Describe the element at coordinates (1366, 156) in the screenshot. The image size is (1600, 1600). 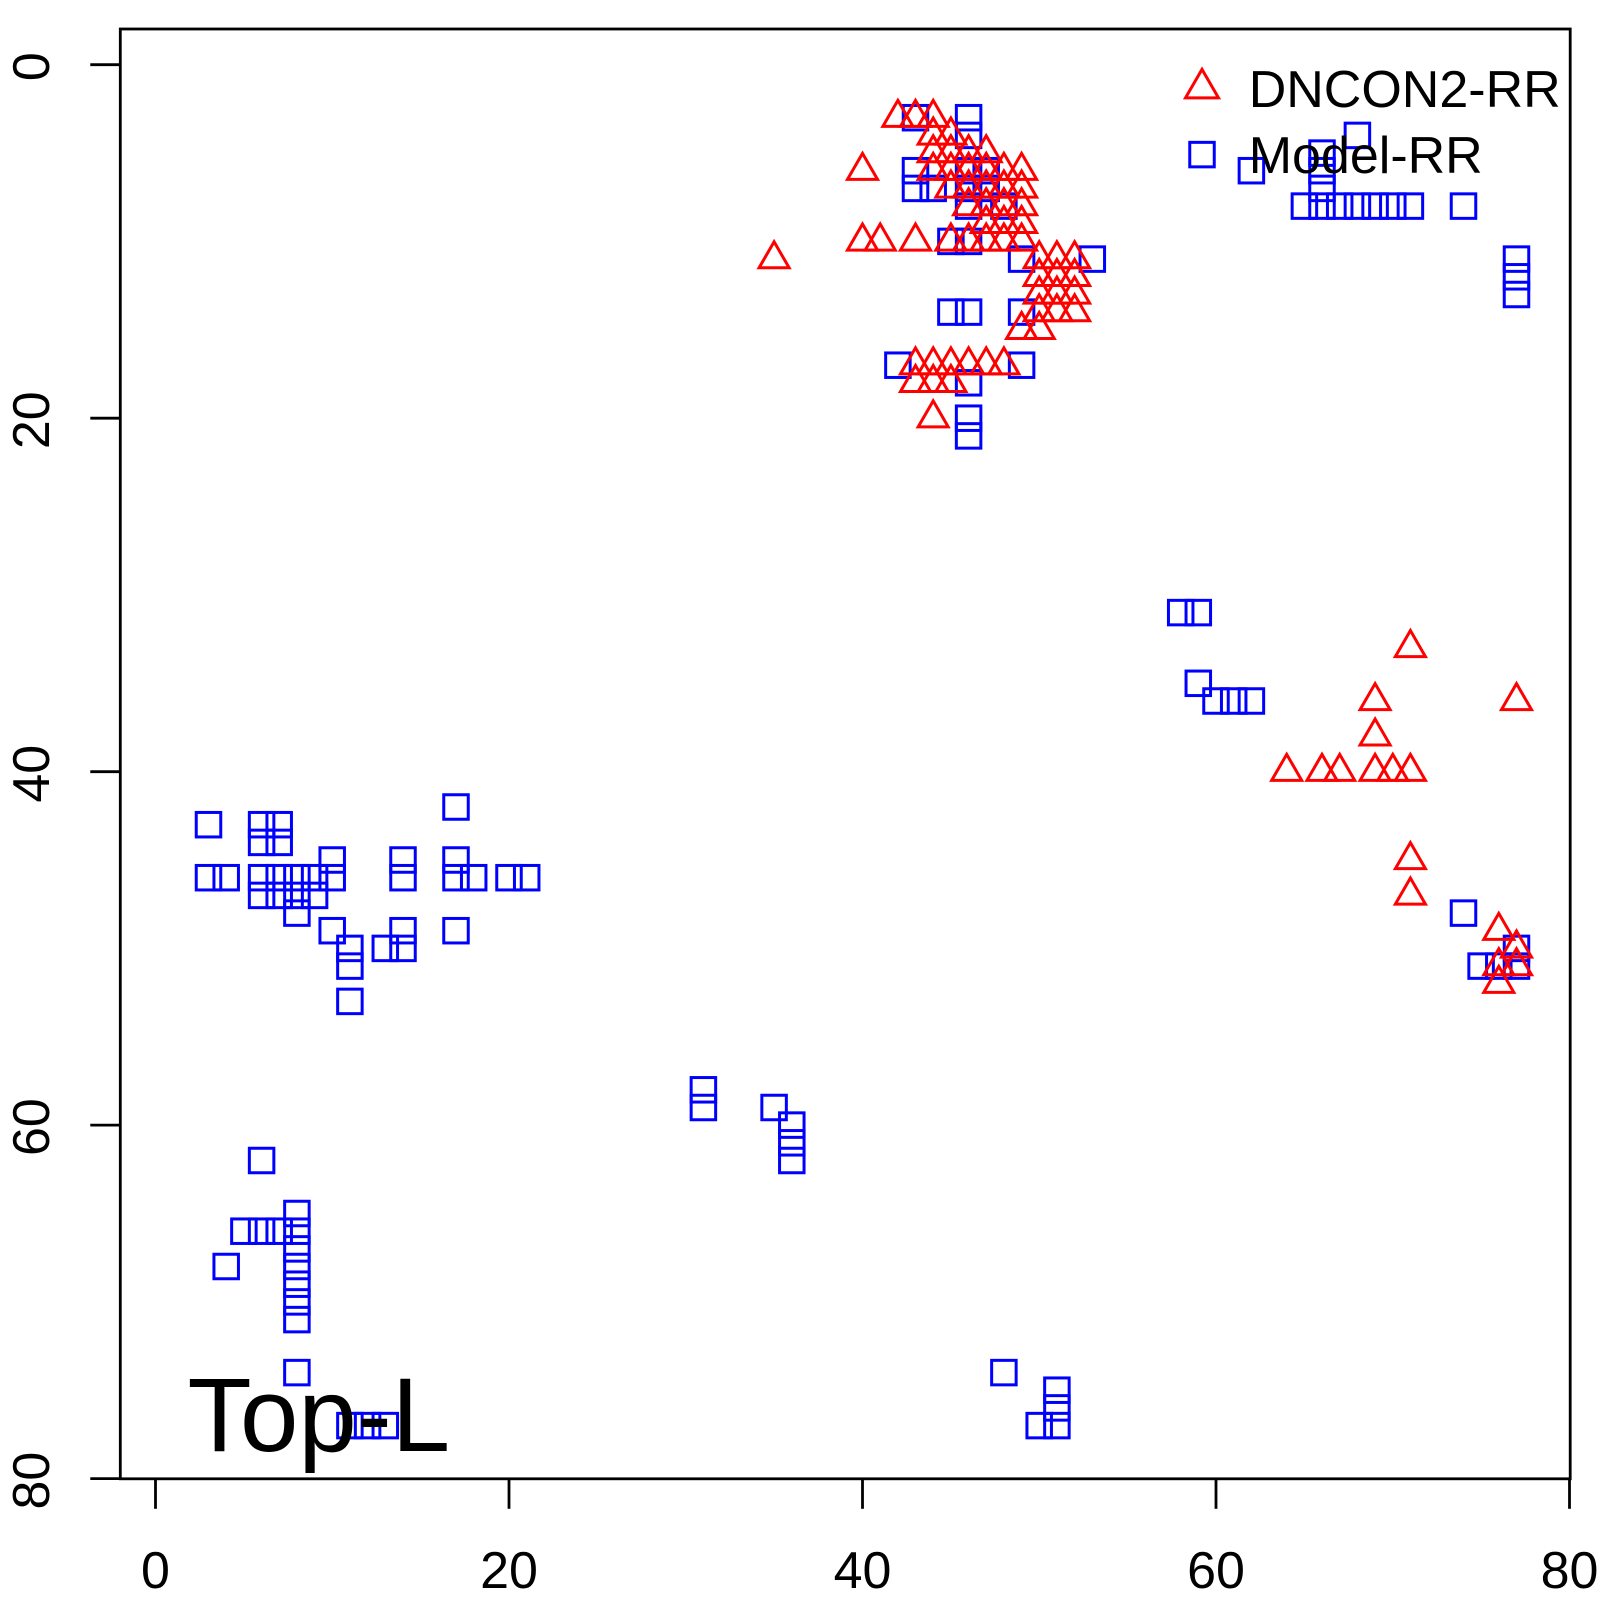
I see `svg-text: Model-RR` at that location.